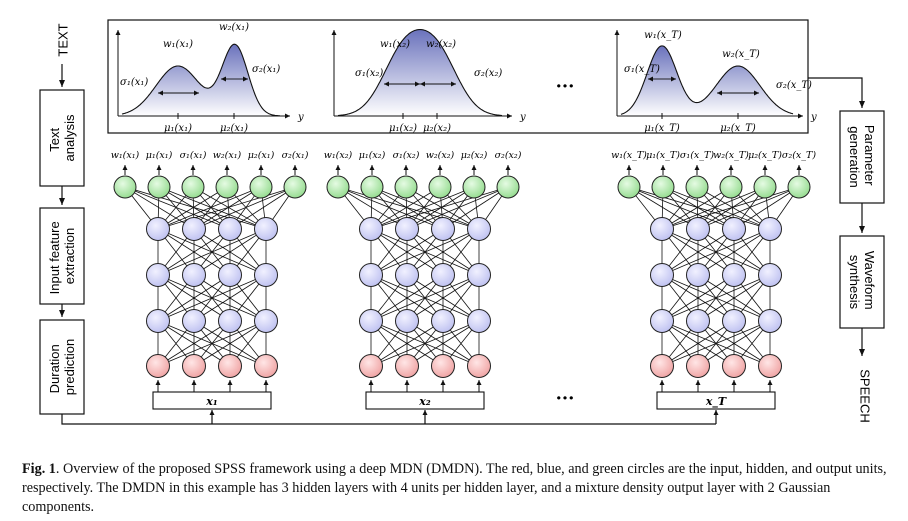 The width and height of the screenshot is (908, 521). I want to click on output-label: μ₁(x₁), so click(159, 155).